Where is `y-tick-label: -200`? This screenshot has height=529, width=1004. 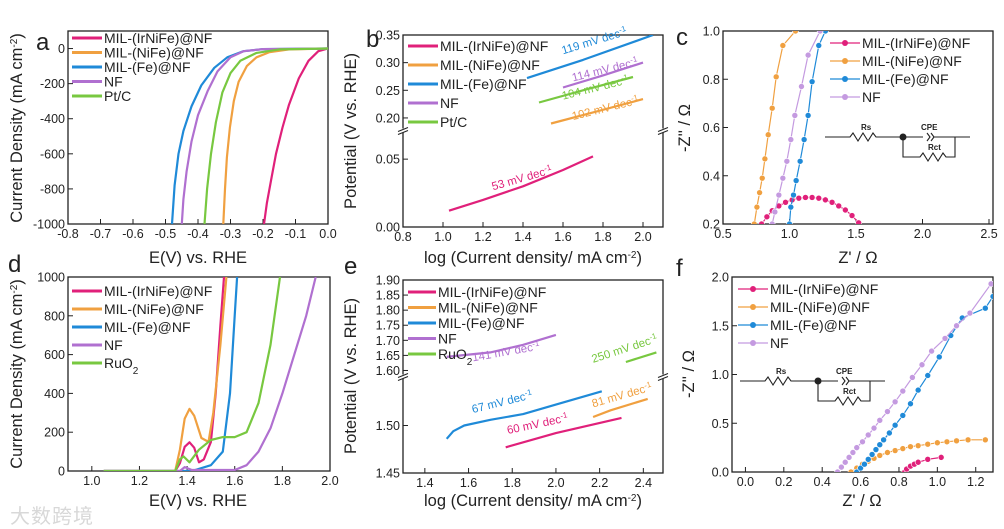
y-tick-label: -200 is located at coordinates (52, 84).